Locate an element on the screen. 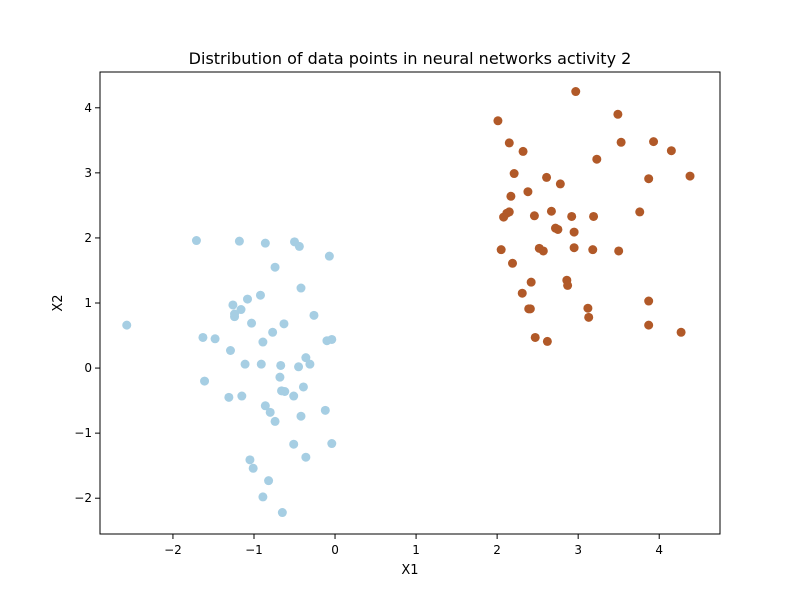 The width and height of the screenshot is (800, 600). x-tick-label: −2 is located at coordinates (173, 550).